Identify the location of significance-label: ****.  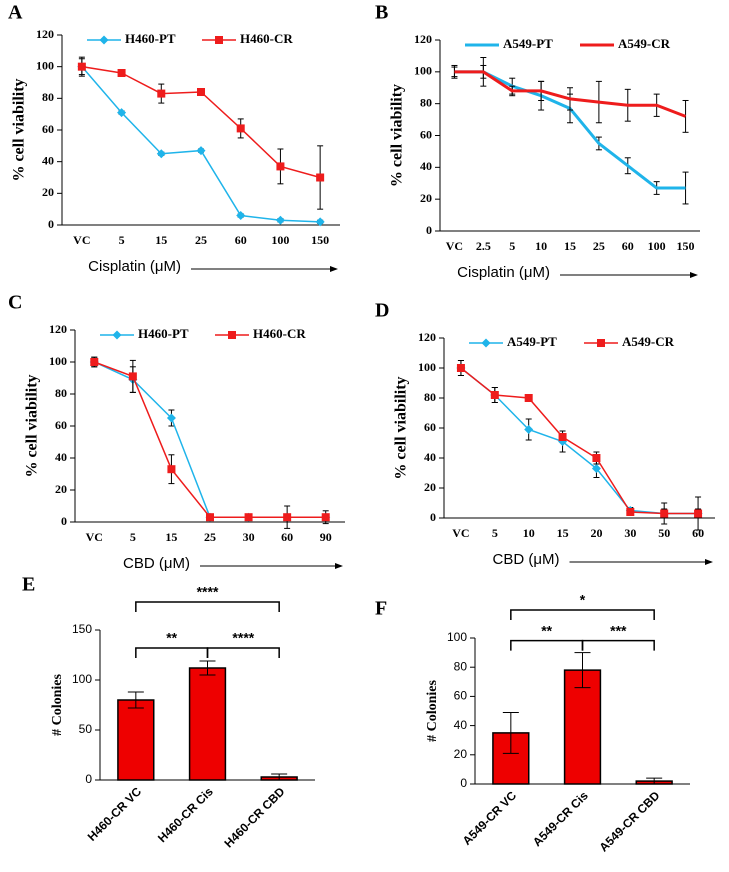
(208, 592).